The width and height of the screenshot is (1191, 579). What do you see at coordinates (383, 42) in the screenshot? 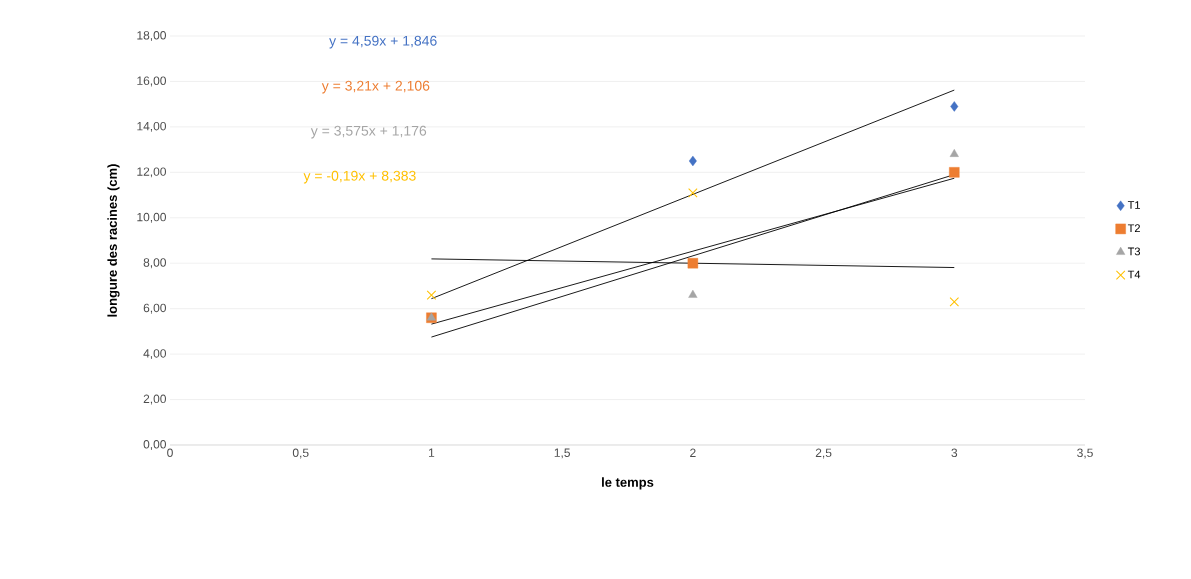
I see `annotation: y = 4,59x + 1,846` at bounding box center [383, 42].